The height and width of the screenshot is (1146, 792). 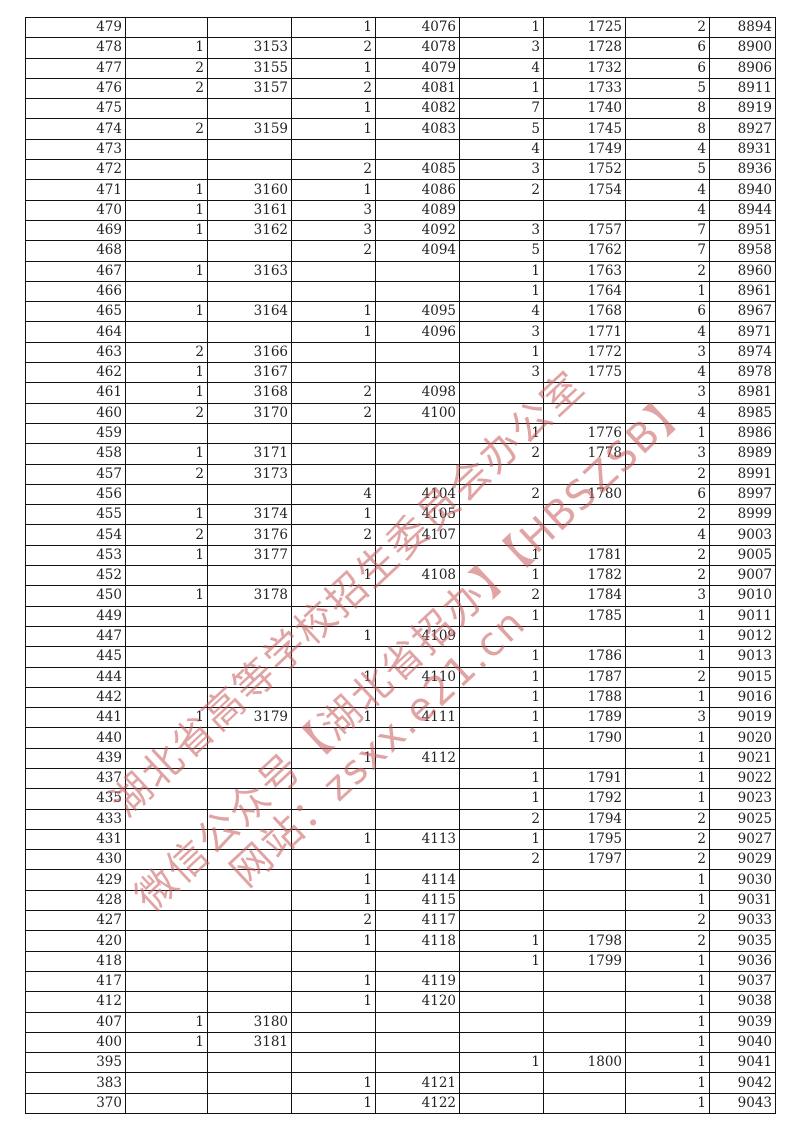 What do you see at coordinates (417, 1103) in the screenshot?
I see `group2-cumulative-cell: 4122` at bounding box center [417, 1103].